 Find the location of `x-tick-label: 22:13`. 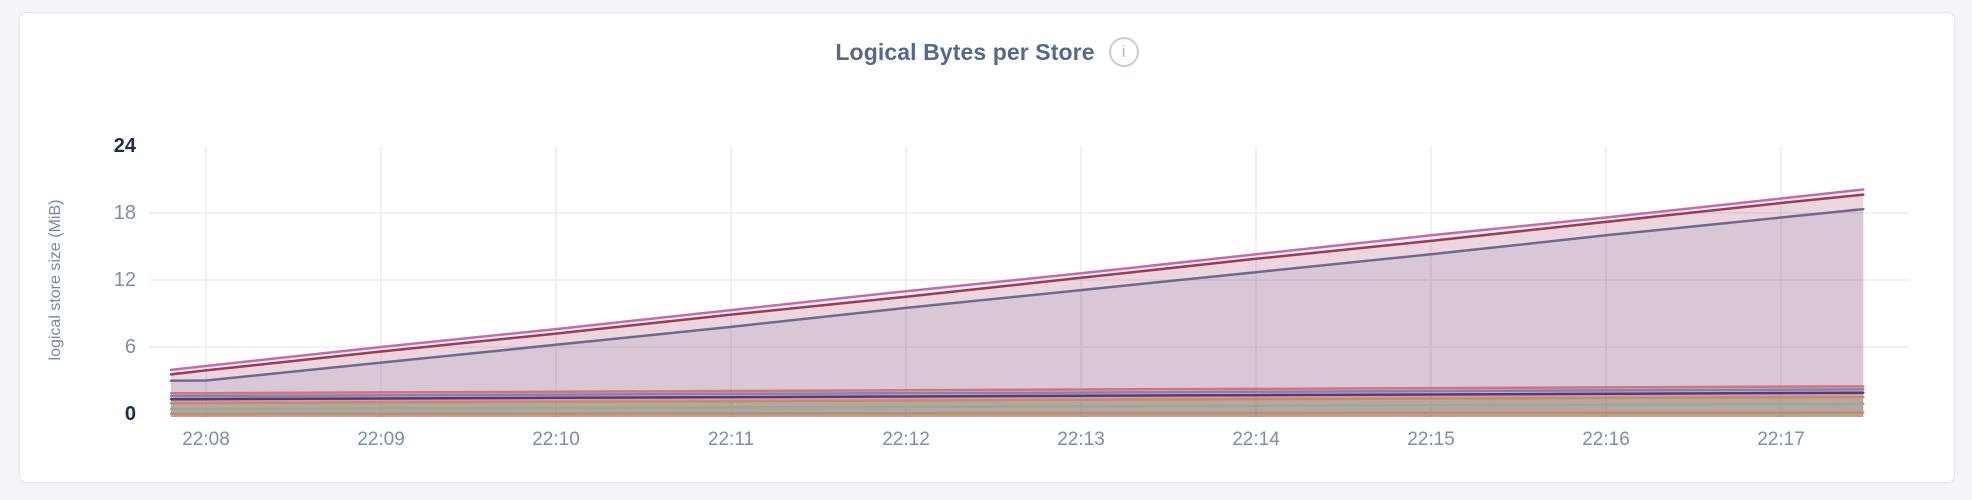

x-tick-label: 22:13 is located at coordinates (1081, 439).